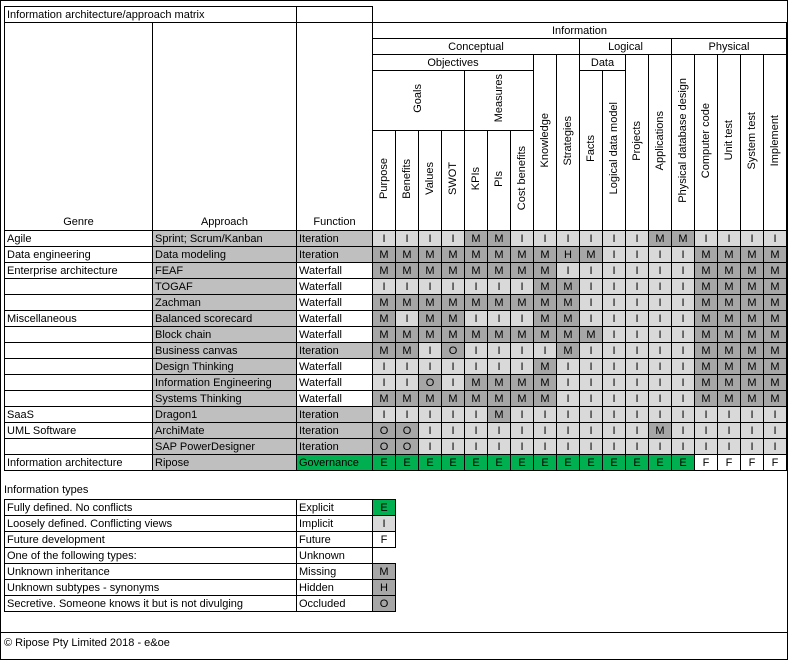 This screenshot has width=788, height=660. What do you see at coordinates (150, 587) in the screenshot?
I see `legend-description: Unknown subtypes - synonyms` at bounding box center [150, 587].